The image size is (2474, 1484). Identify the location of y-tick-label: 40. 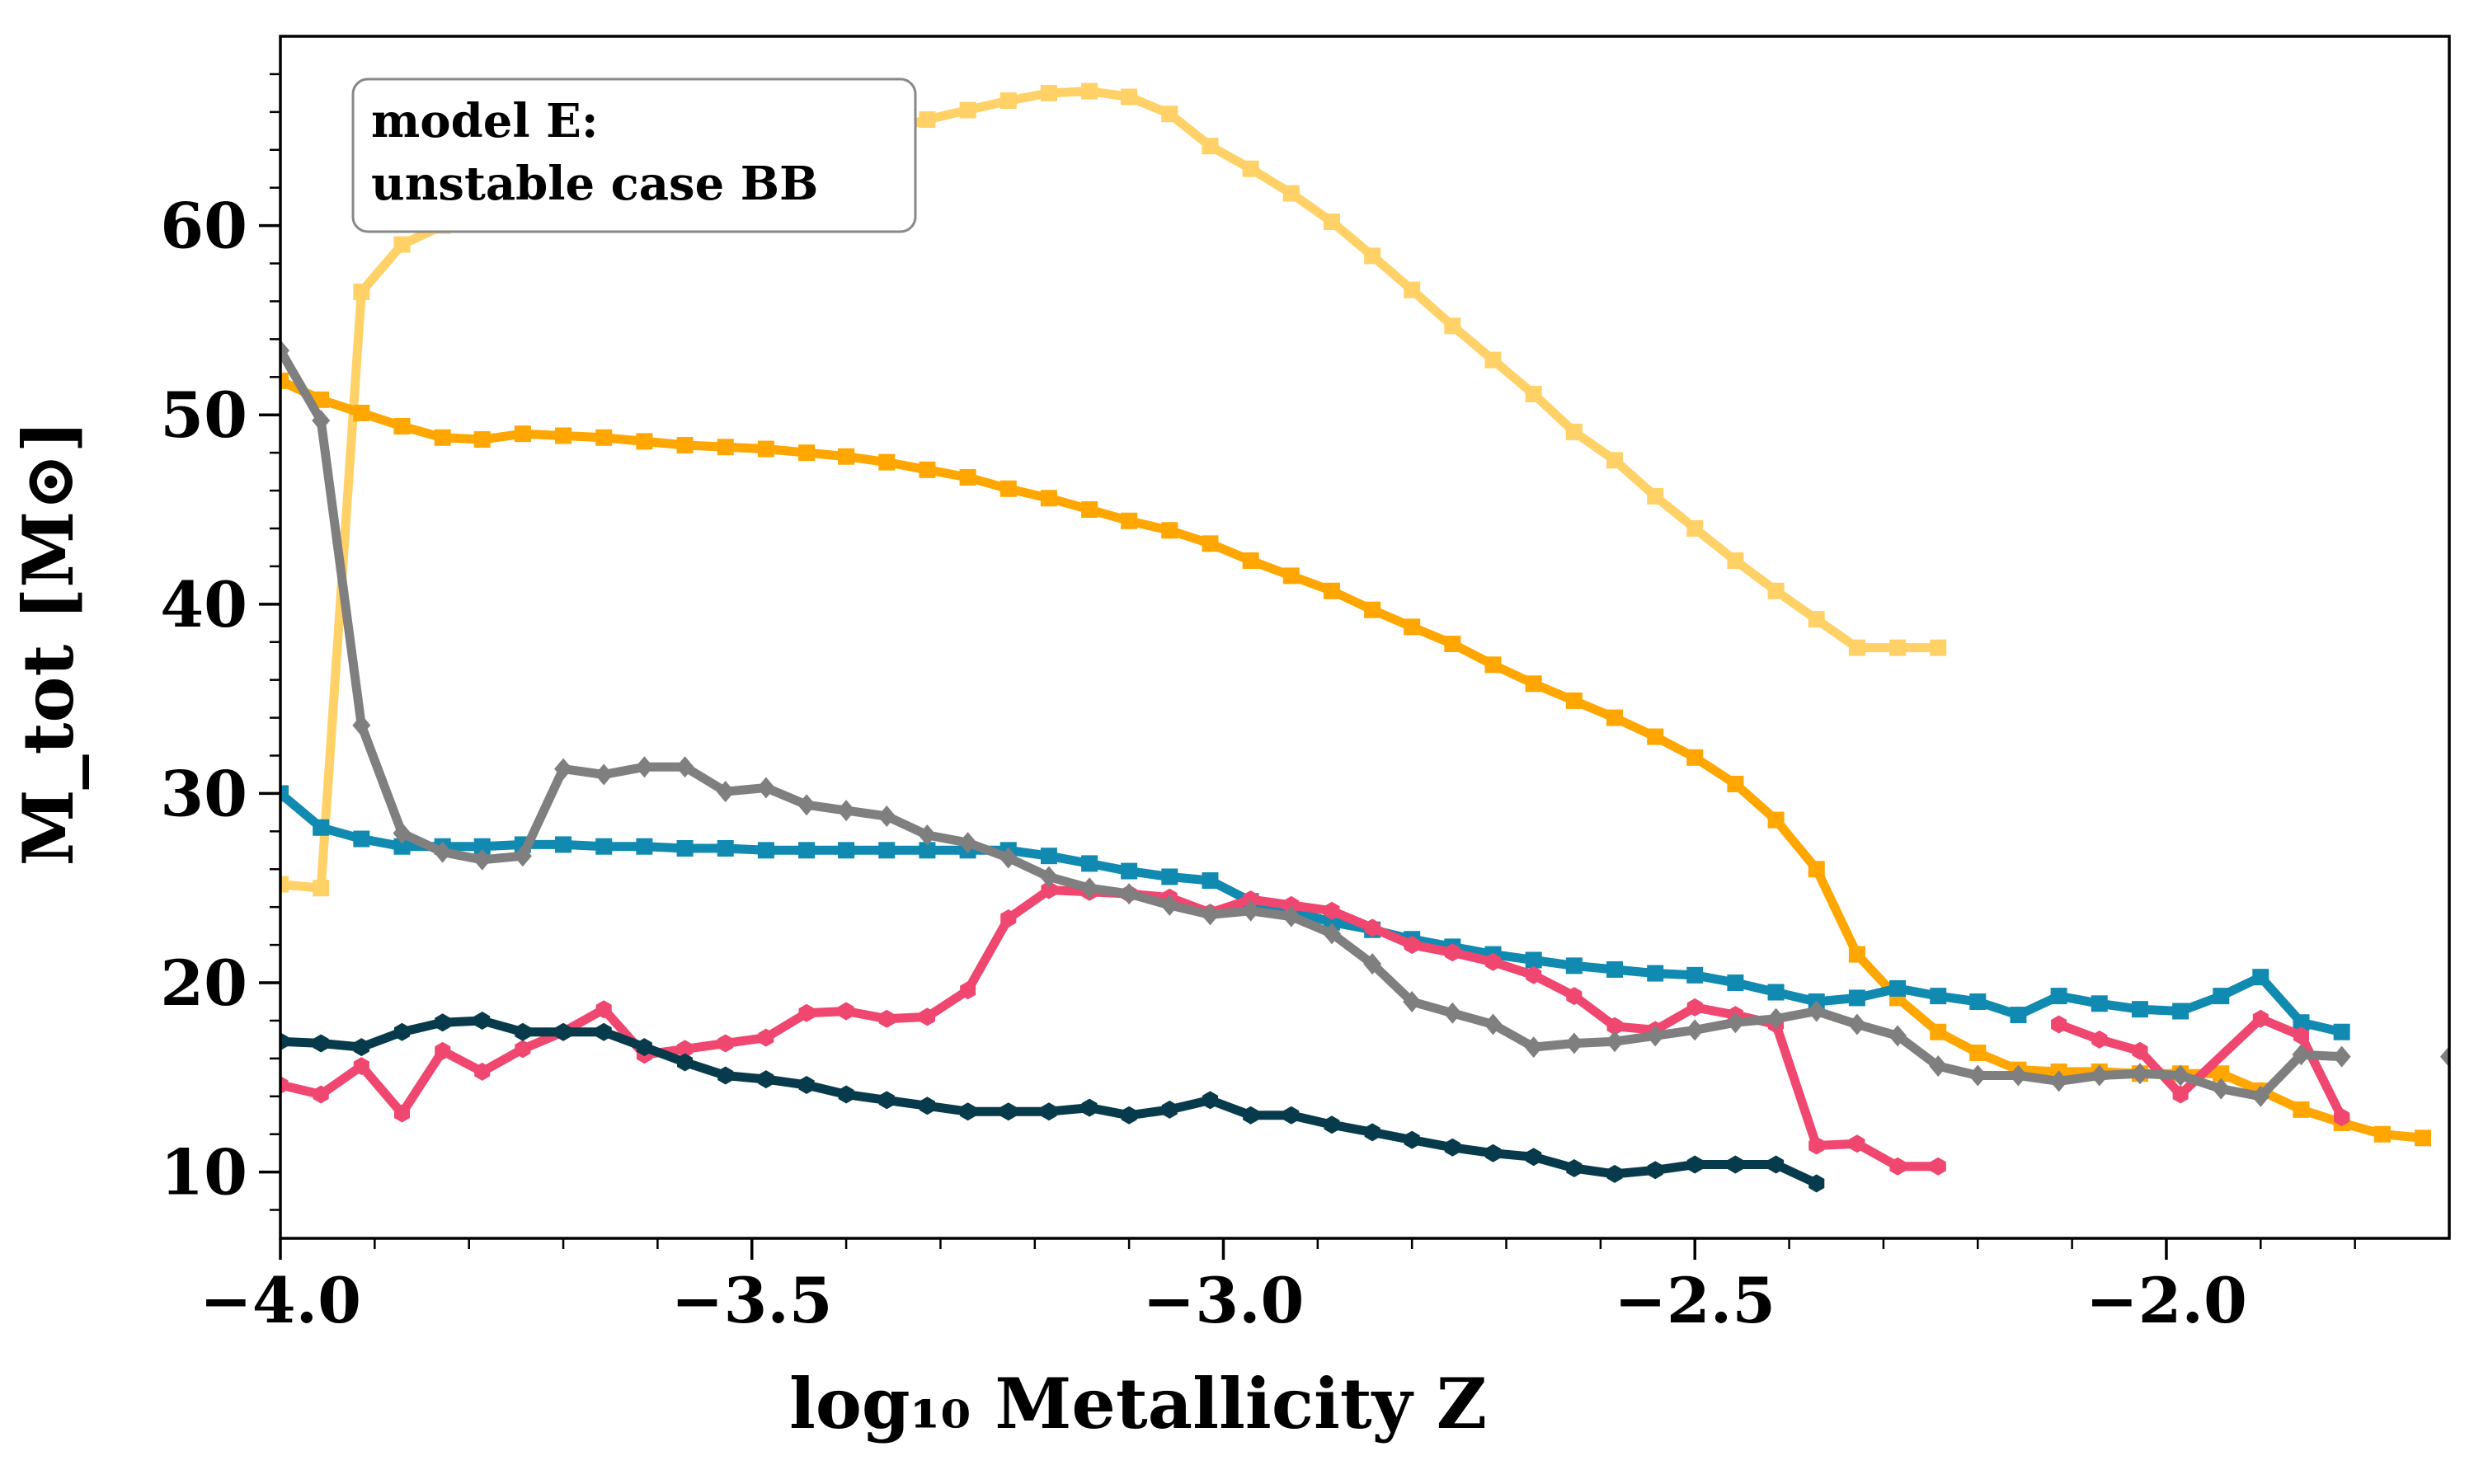
(203, 604).